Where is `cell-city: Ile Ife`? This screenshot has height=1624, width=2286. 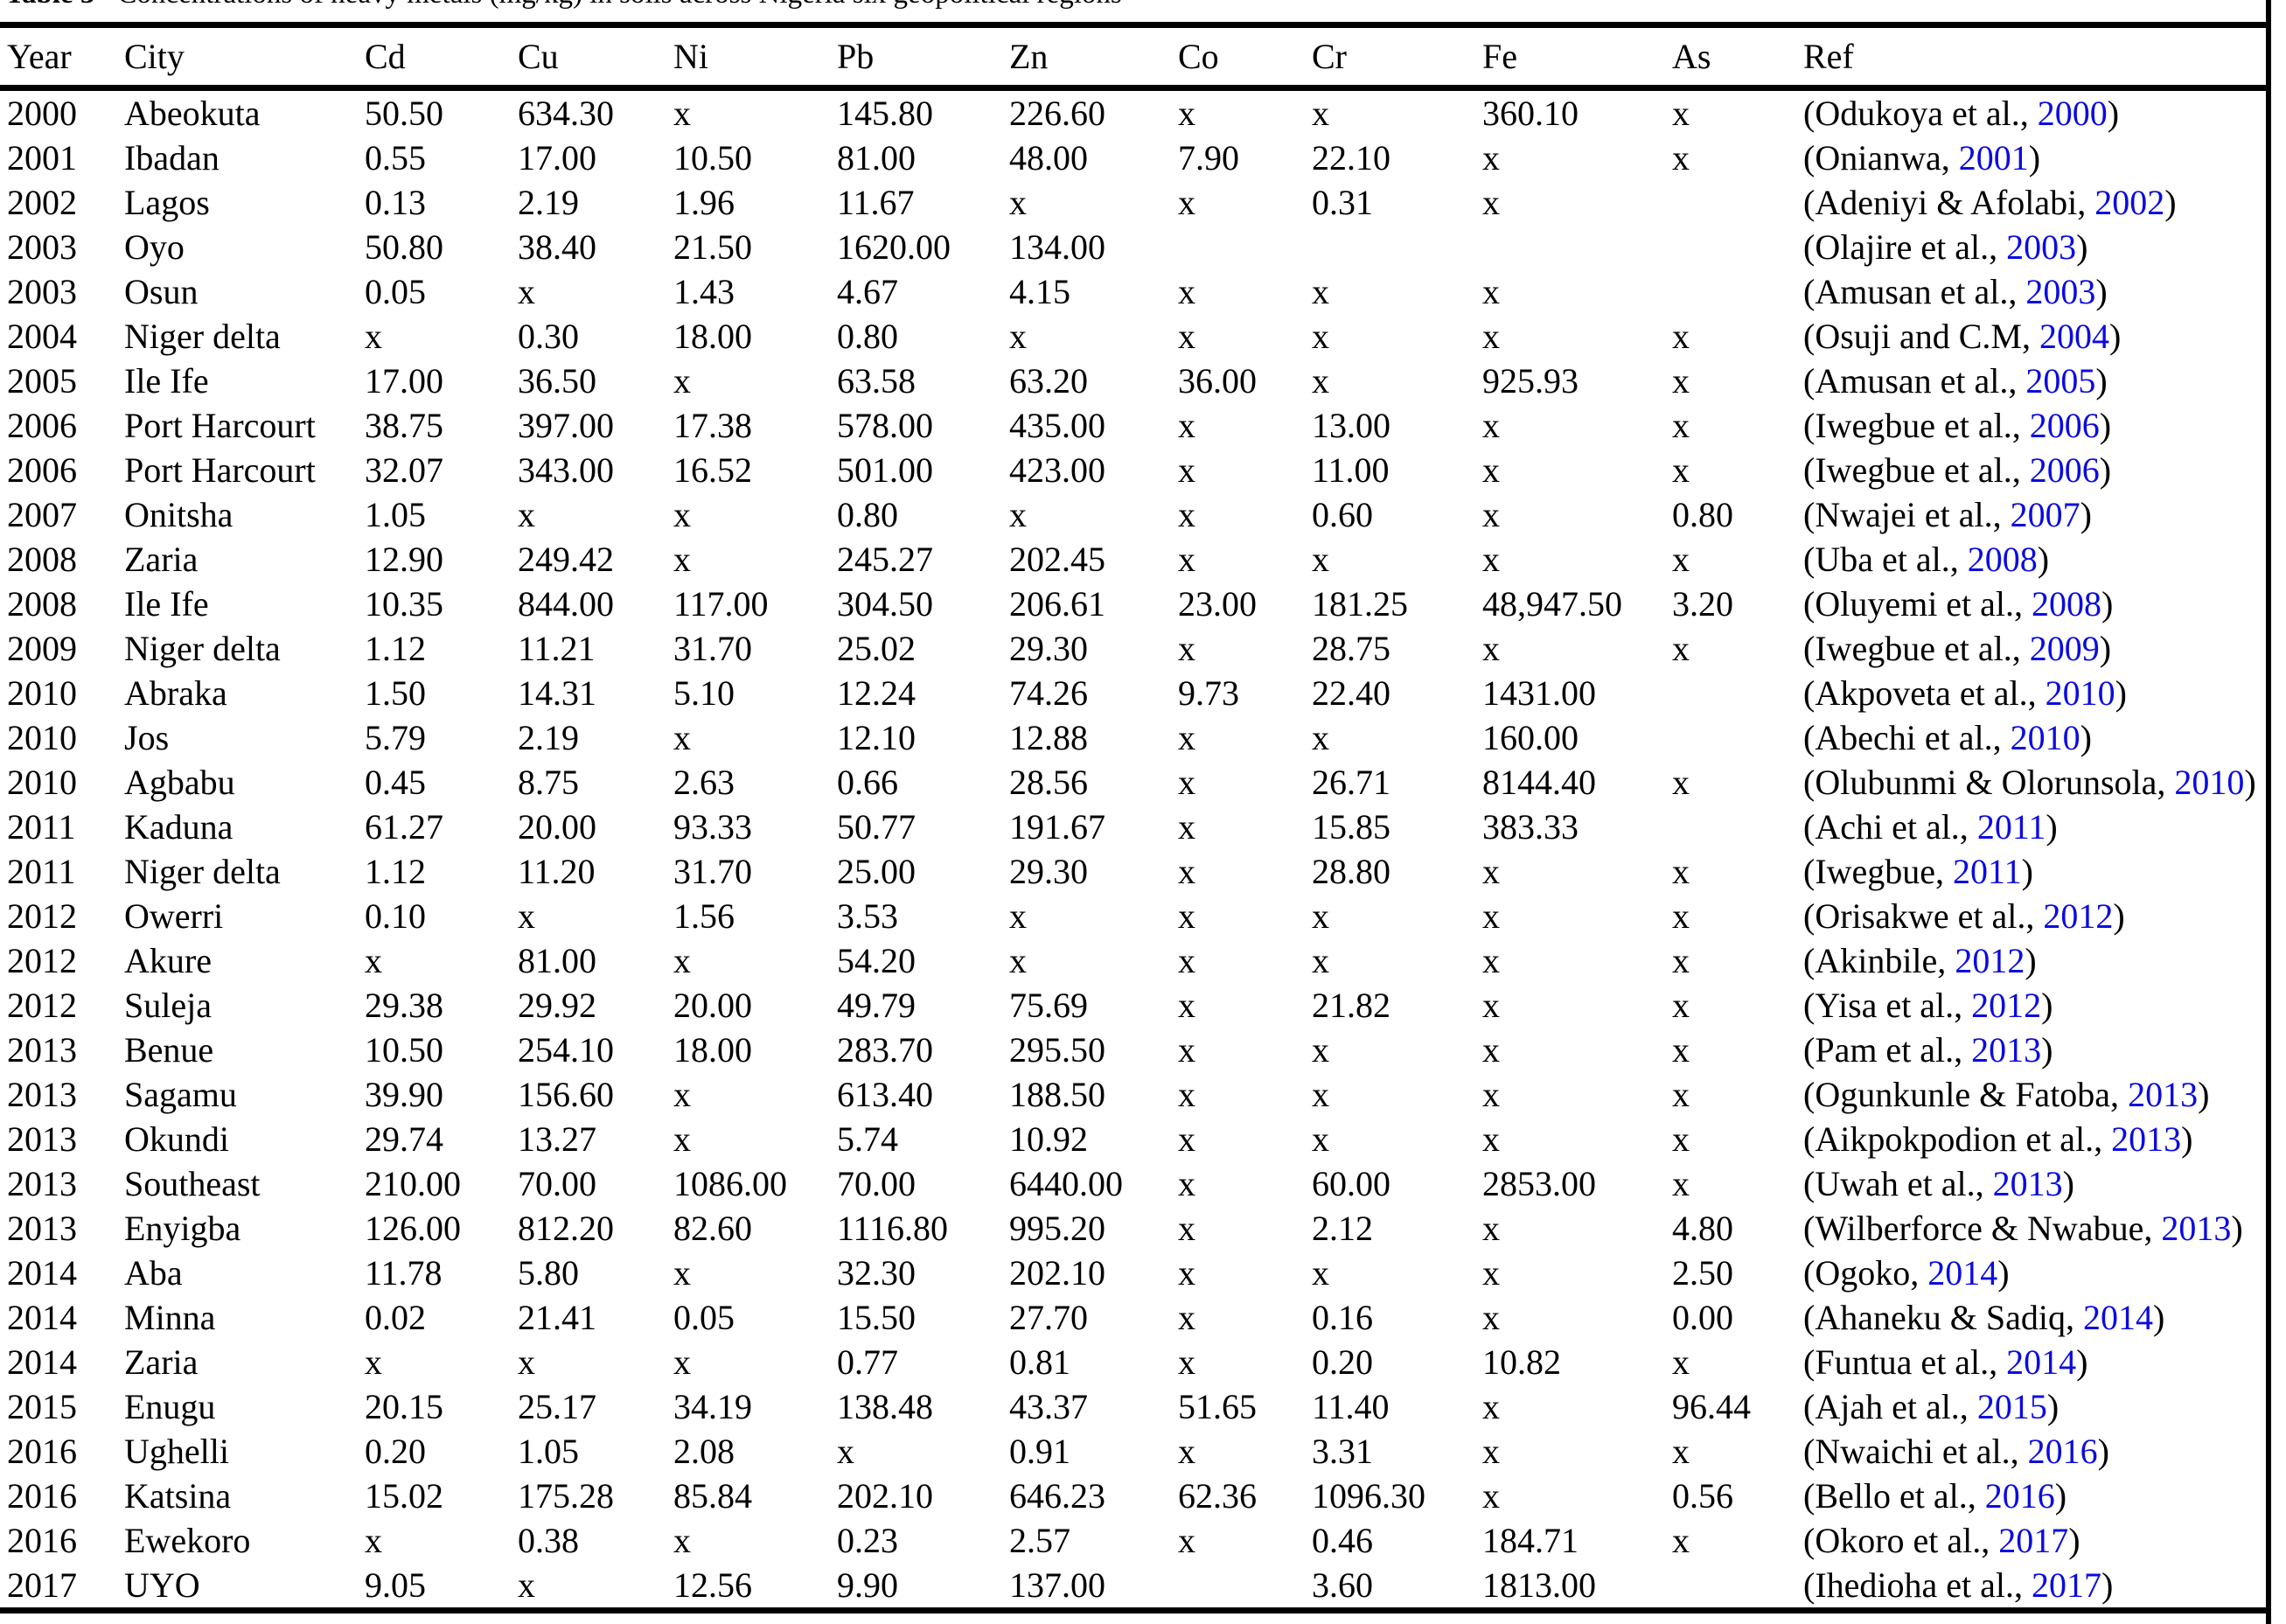 cell-city: Ile Ife is located at coordinates (166, 604).